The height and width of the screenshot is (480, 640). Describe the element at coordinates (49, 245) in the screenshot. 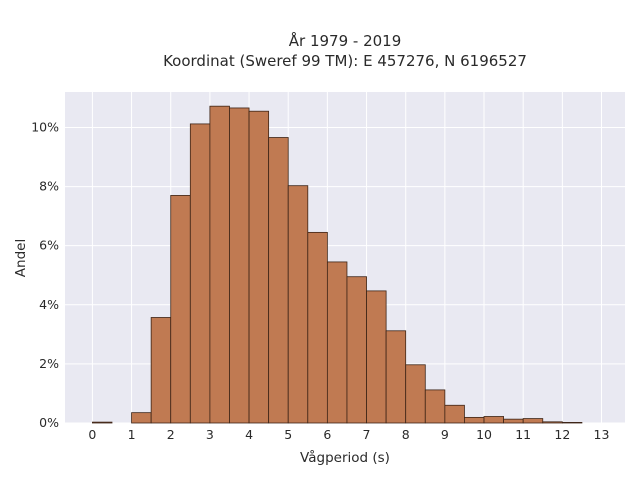

I see `y-tick-label: 6%` at that location.